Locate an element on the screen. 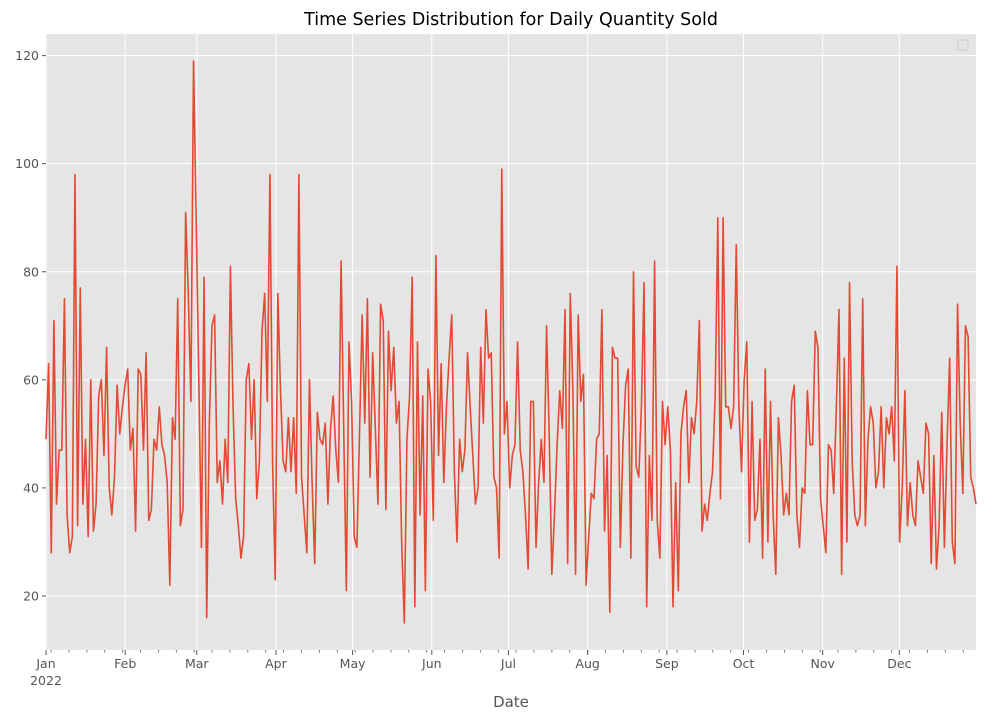 The width and height of the screenshot is (986, 719). x-axis-label: Date is located at coordinates (511, 702).